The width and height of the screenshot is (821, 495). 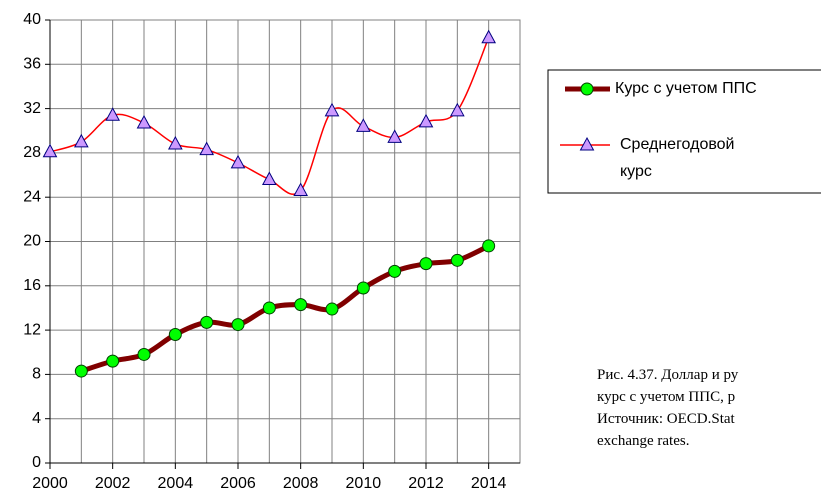 I want to click on y-tick-label: 20, so click(x=32, y=241).